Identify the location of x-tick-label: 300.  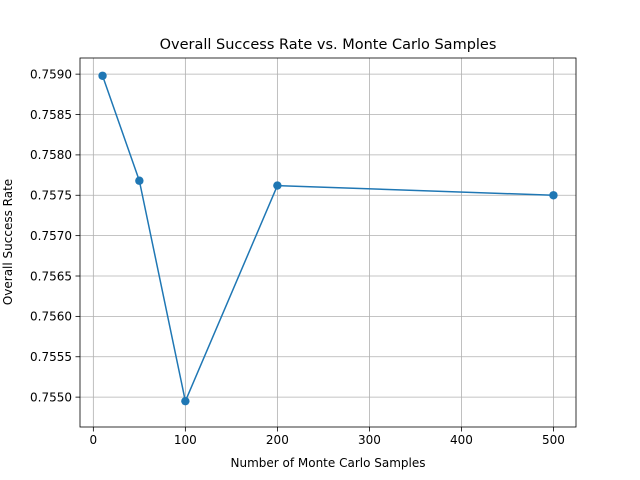
(369, 440).